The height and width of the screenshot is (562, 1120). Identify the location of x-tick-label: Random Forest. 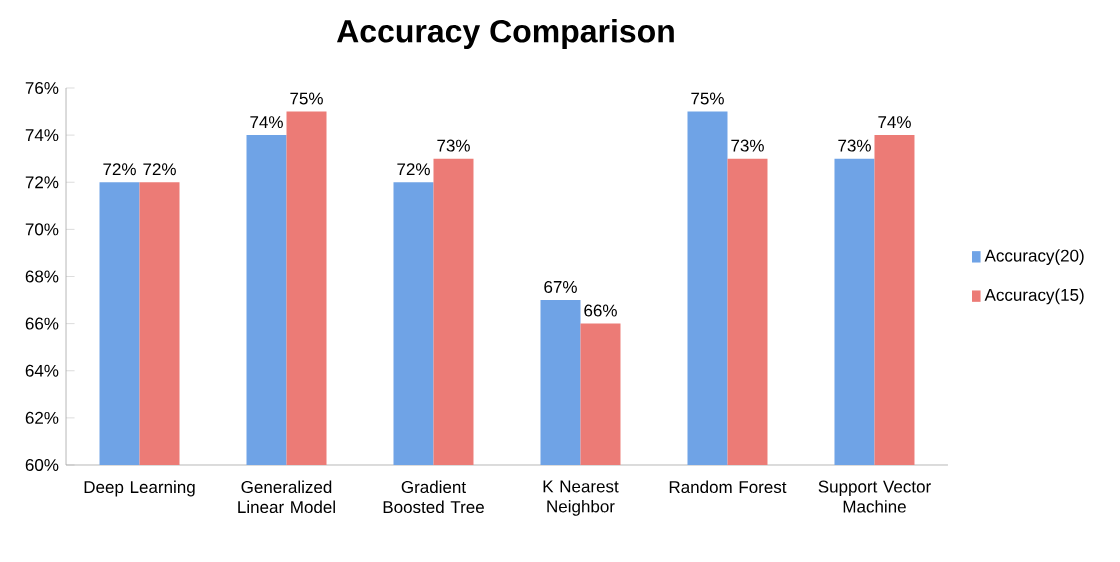
(728, 487).